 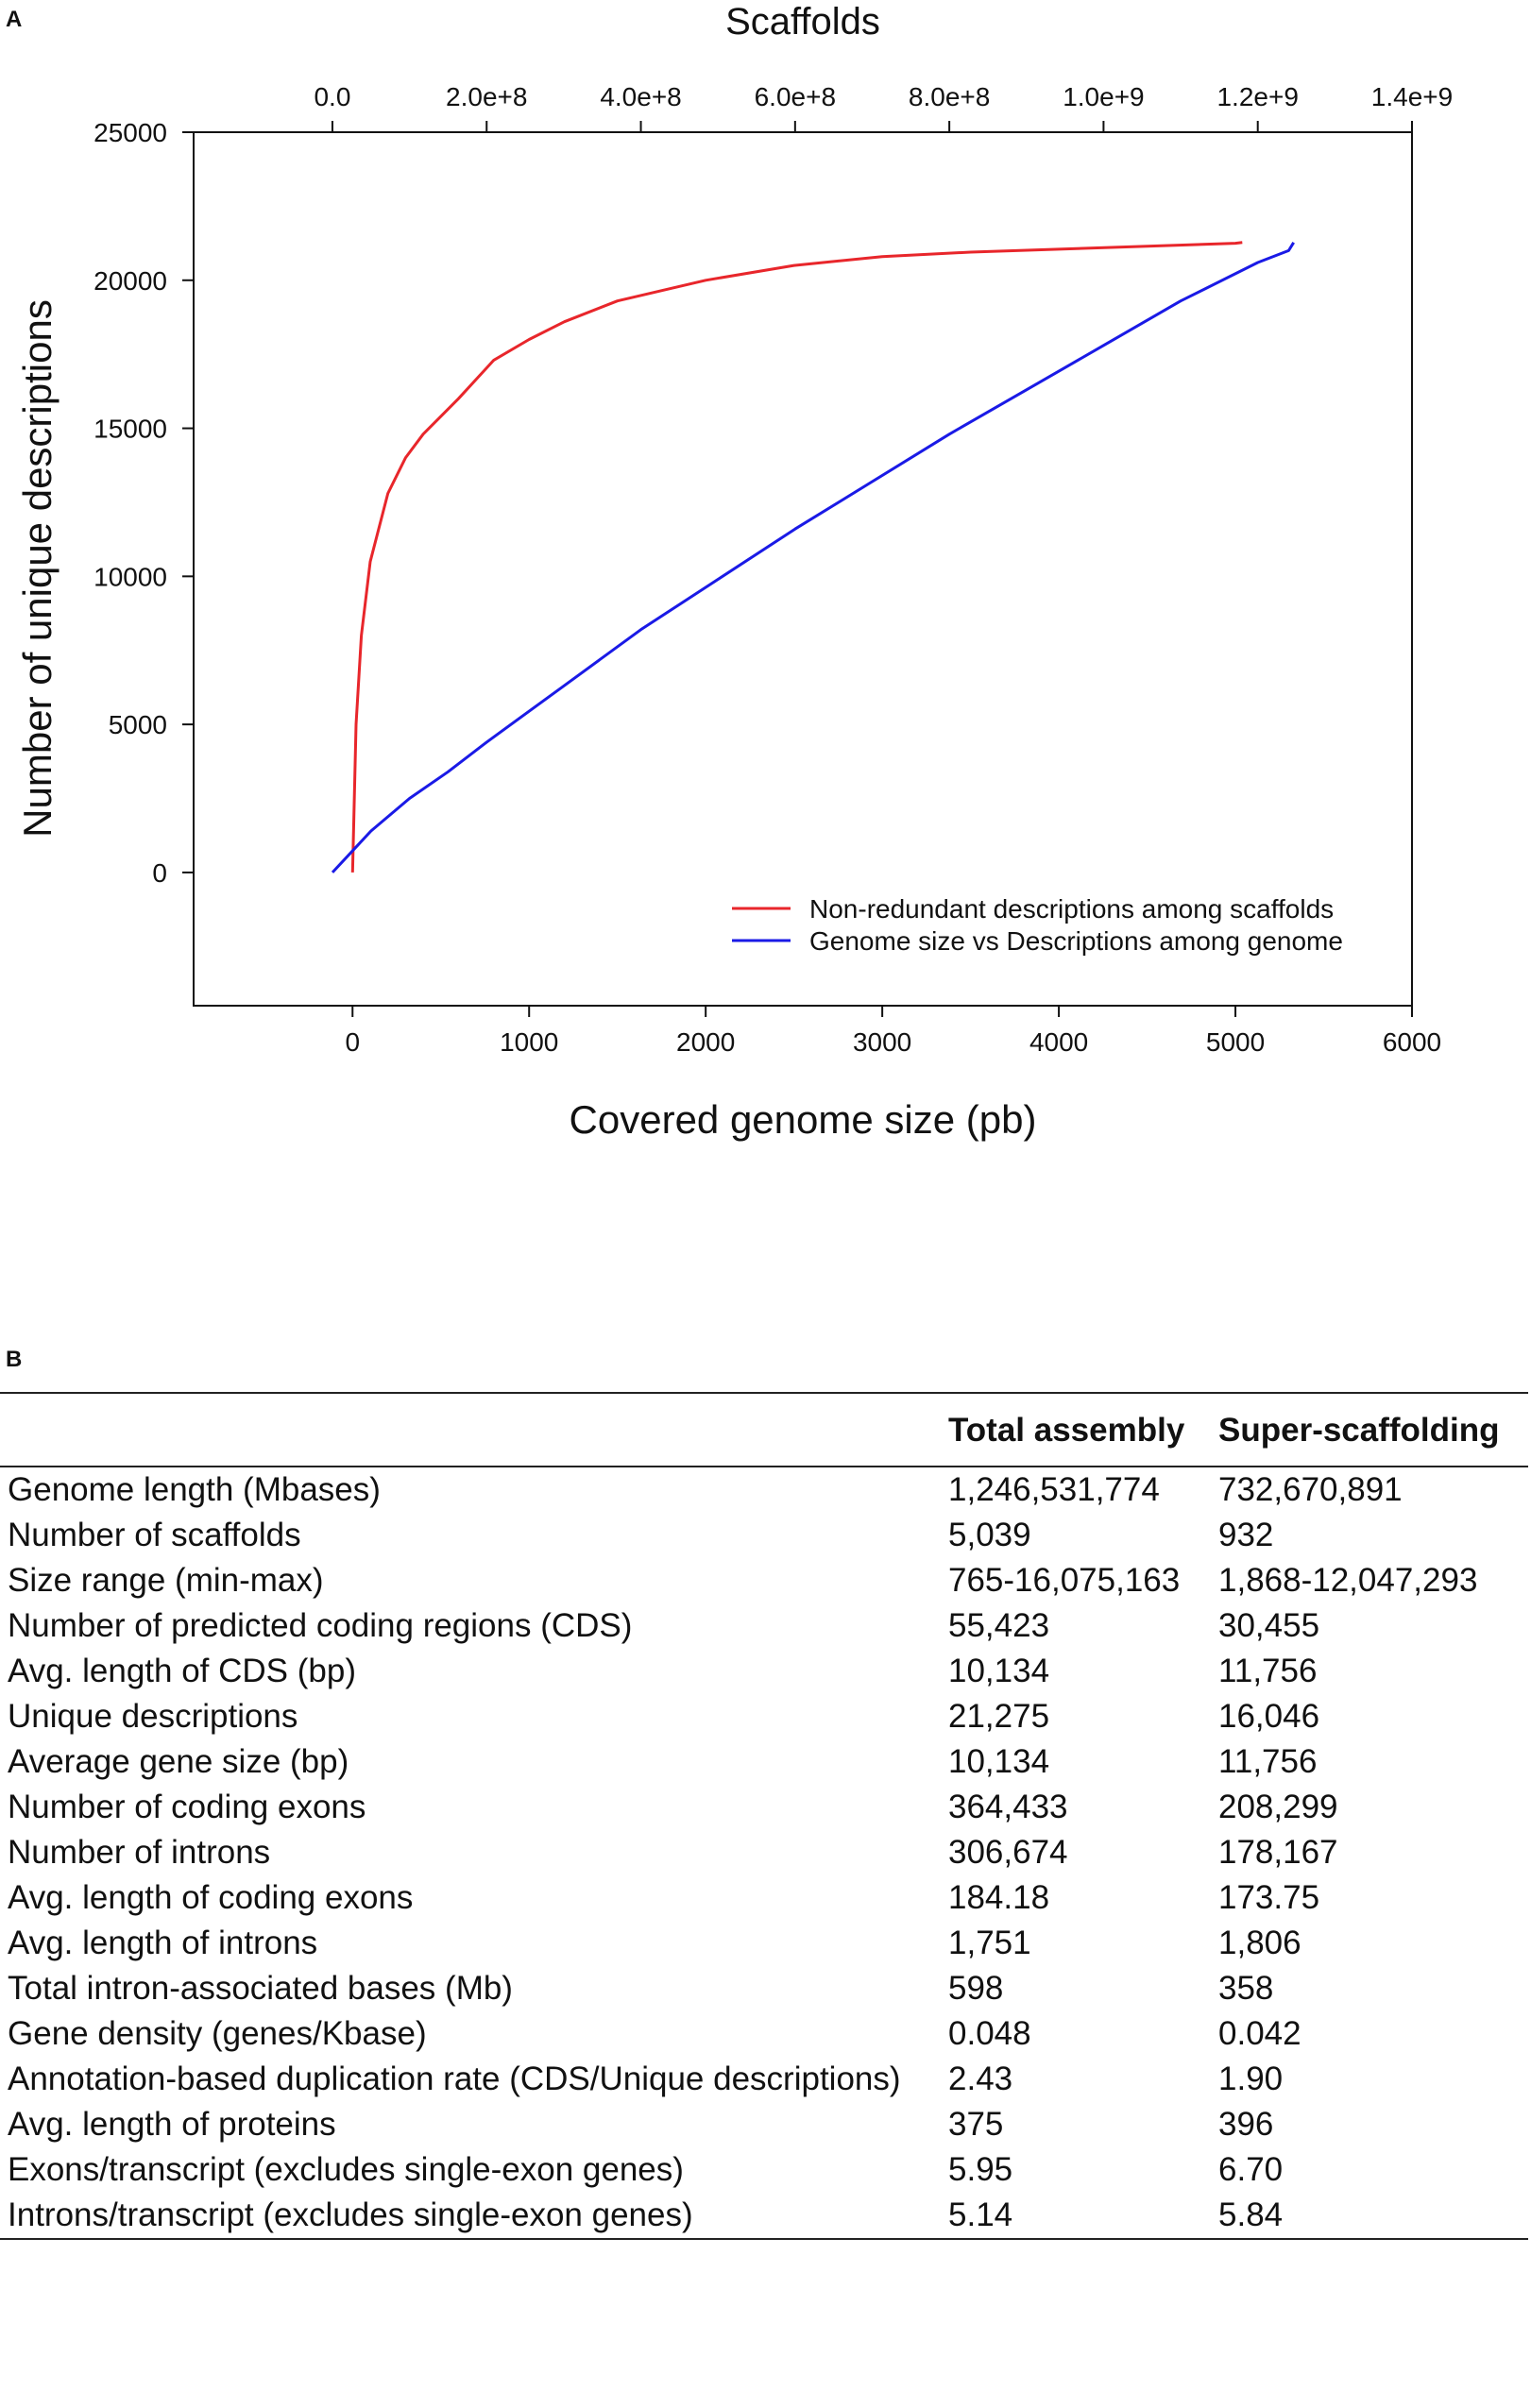 What do you see at coordinates (1058, 1042) in the screenshot?
I see `x-tick-label: 4000` at bounding box center [1058, 1042].